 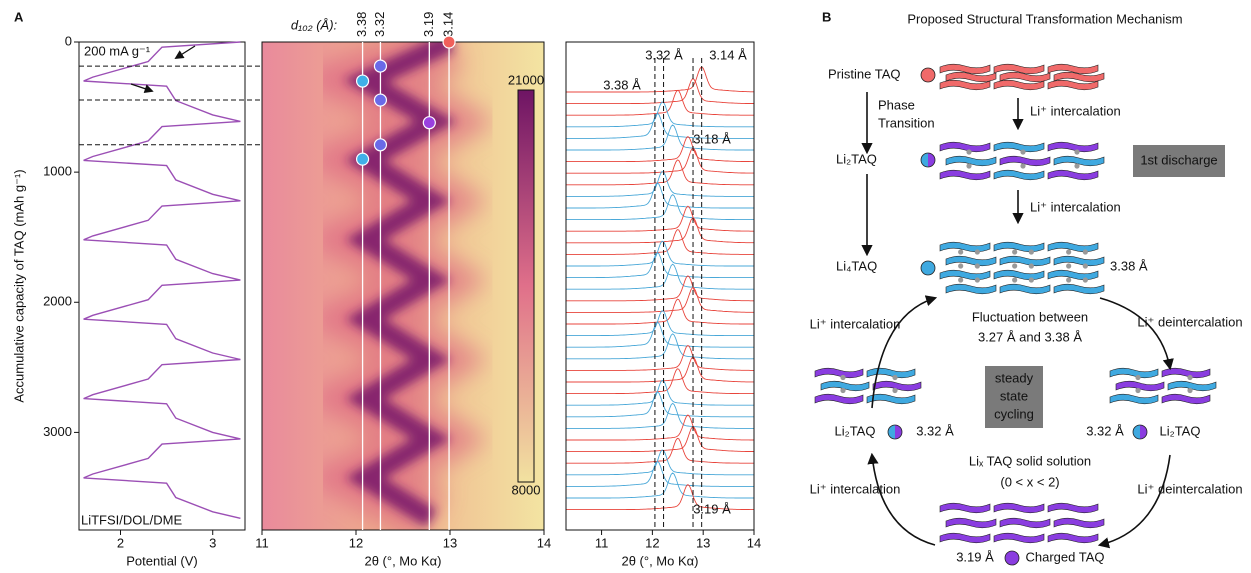 I want to click on panel-label: B, so click(x=826, y=16).